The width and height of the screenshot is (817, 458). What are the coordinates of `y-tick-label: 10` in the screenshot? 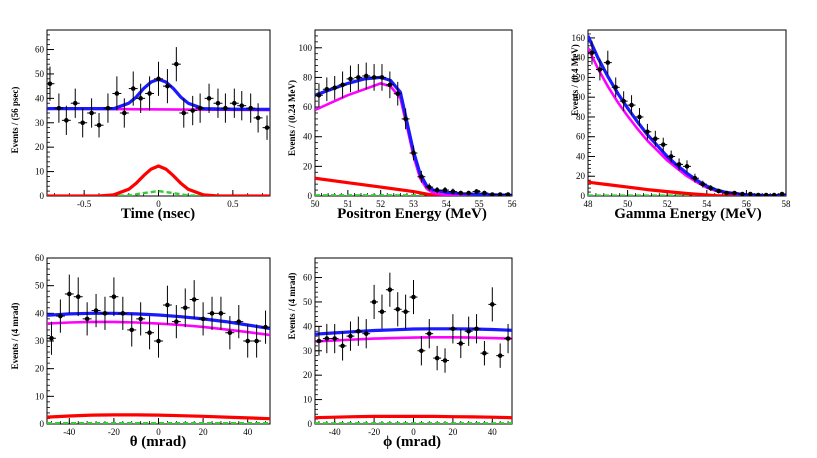 It's located at (308, 400).